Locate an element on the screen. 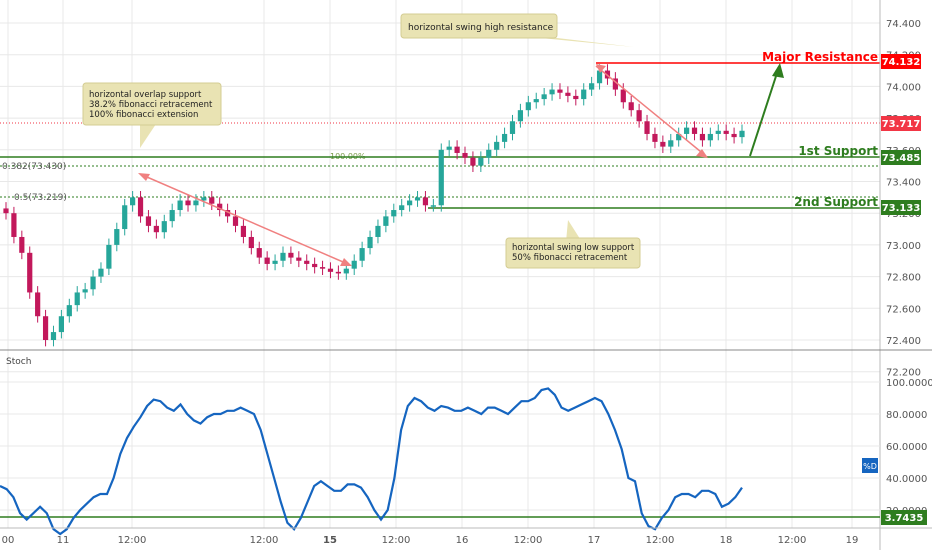 This screenshot has height=550, width=932. second-support-label: 2nd Support is located at coordinates (836, 202).